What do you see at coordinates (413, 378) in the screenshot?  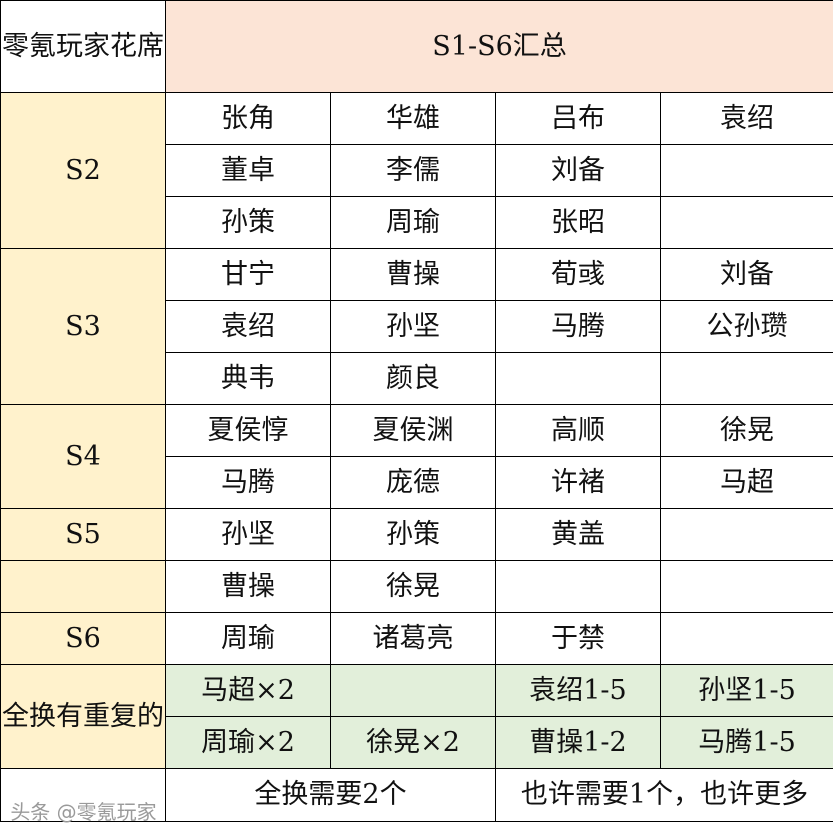 I see `general-cell: 颜良` at bounding box center [413, 378].